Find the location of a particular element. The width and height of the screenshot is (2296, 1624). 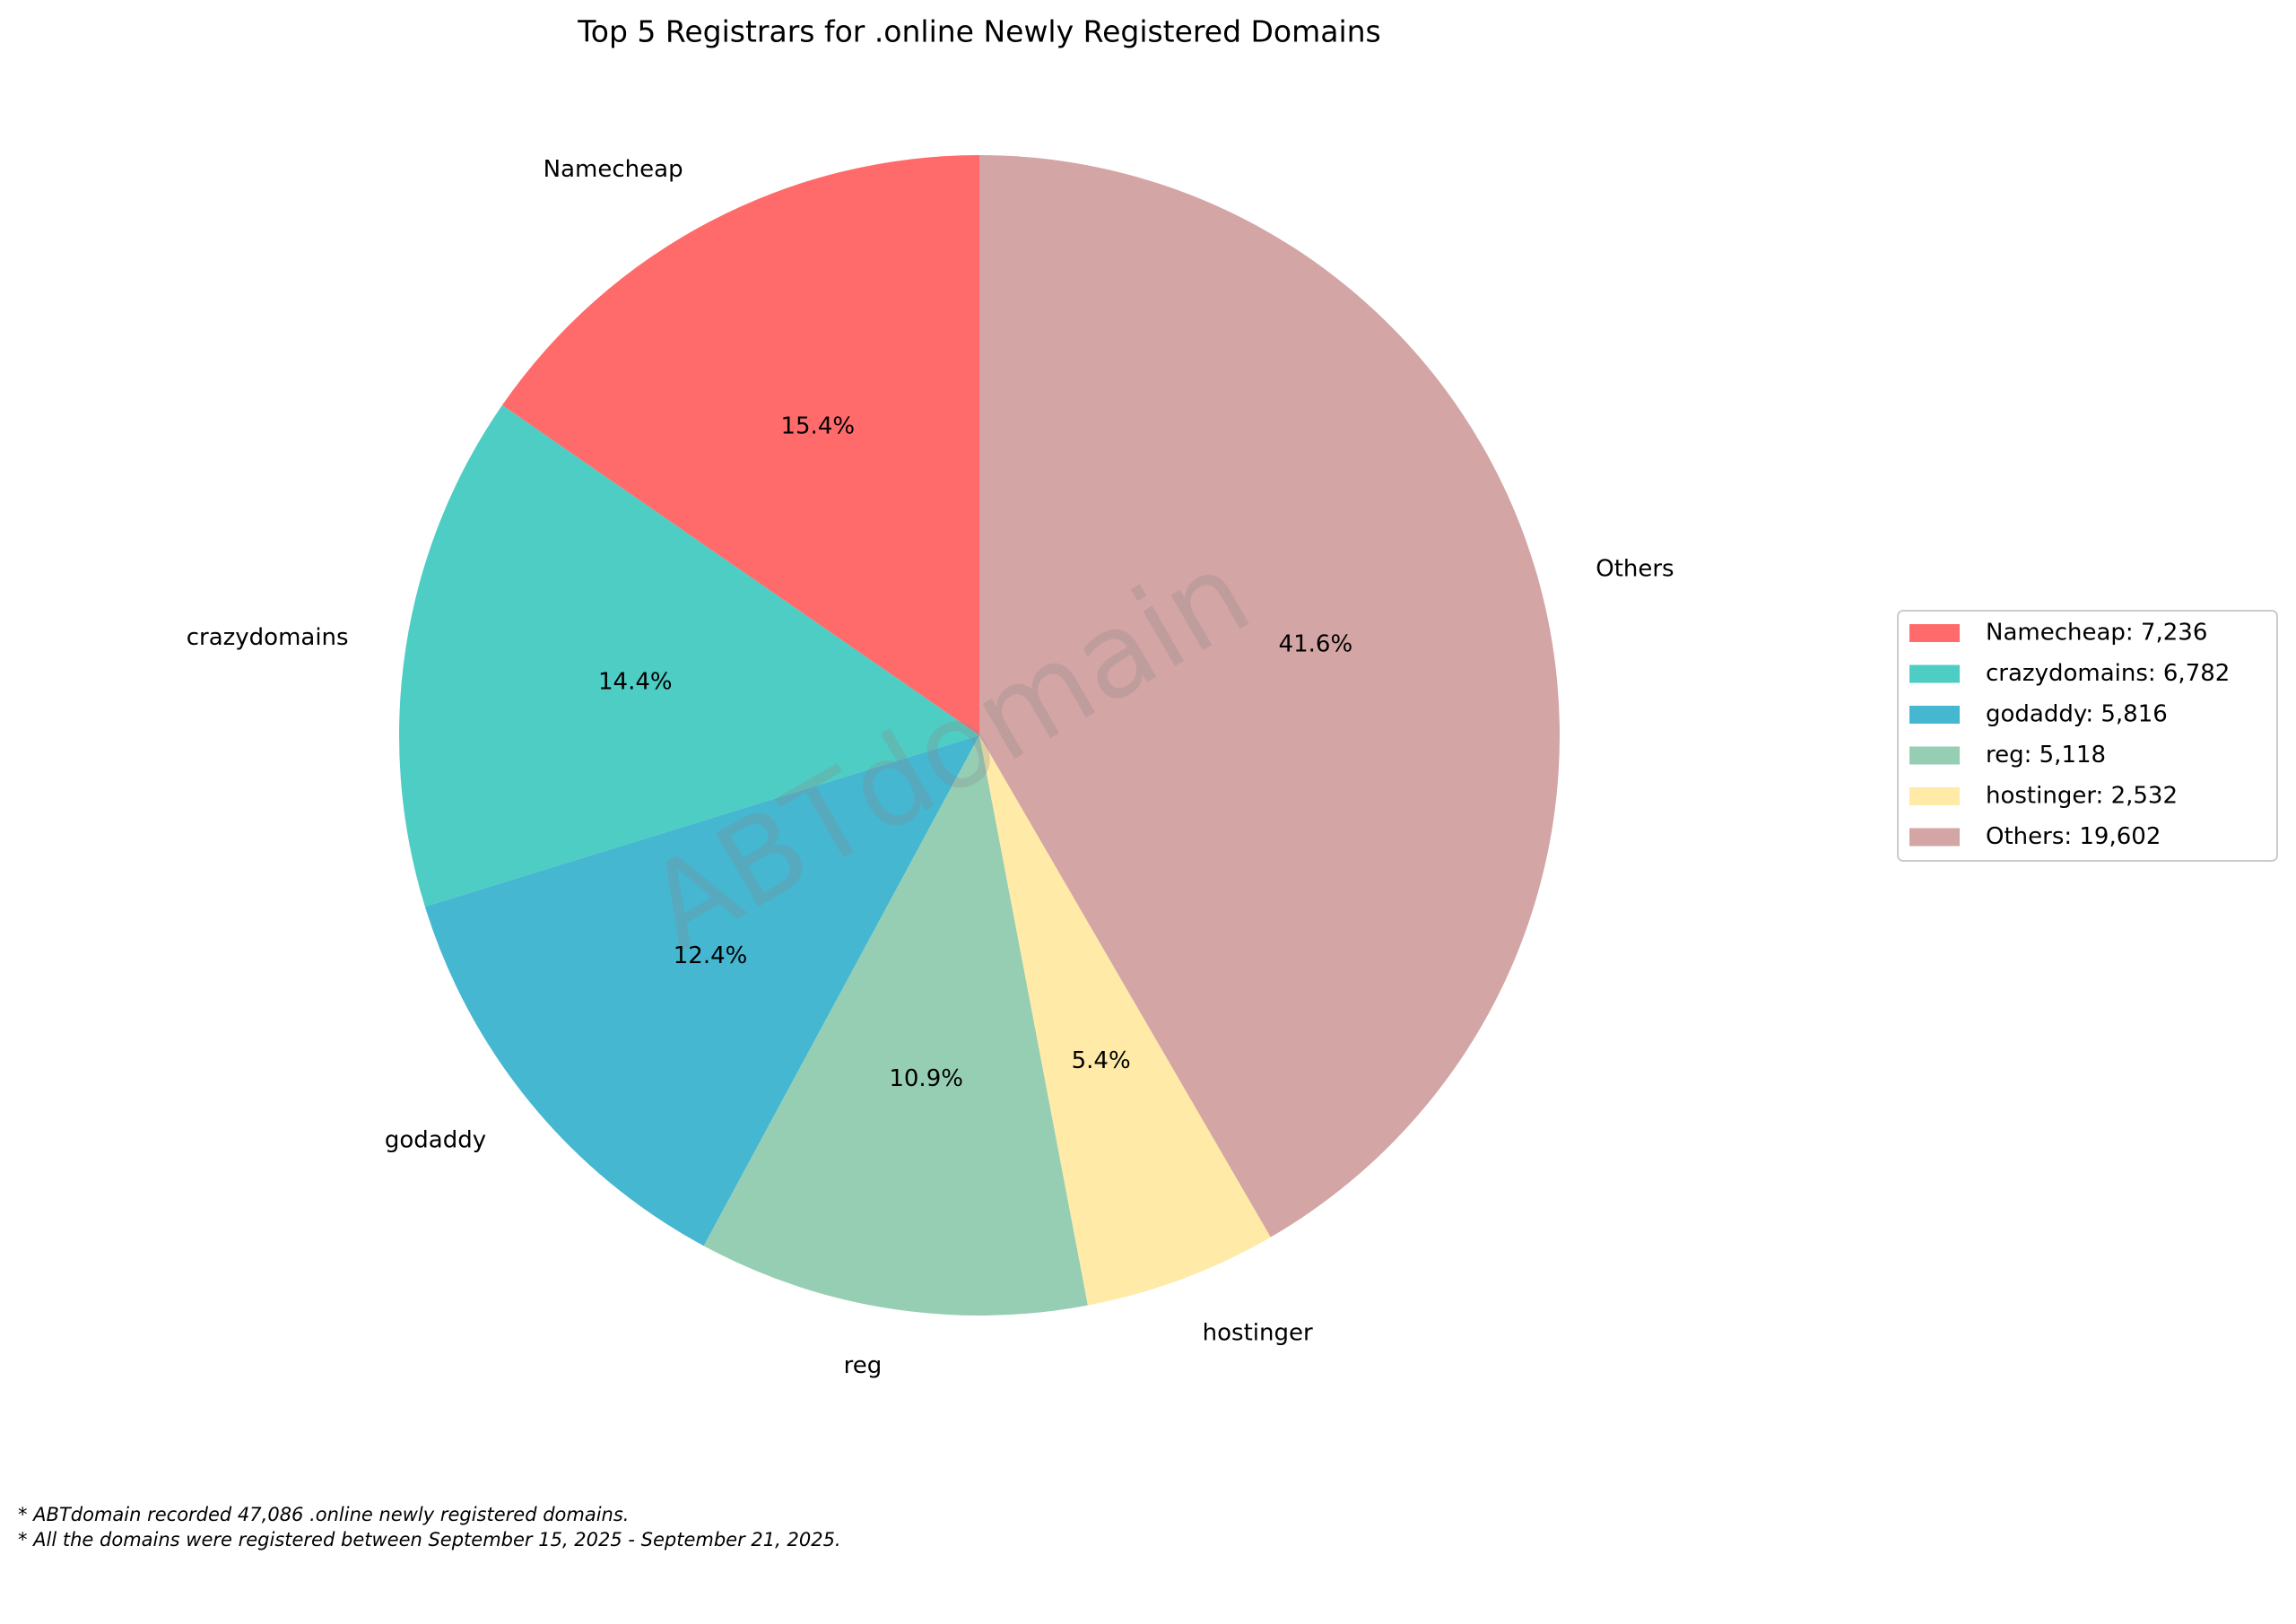

percent-label: 12.4% is located at coordinates (711, 955).